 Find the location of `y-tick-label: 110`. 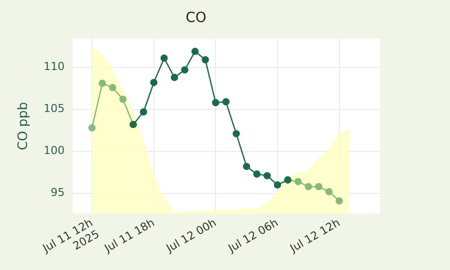

y-tick-label: 110 is located at coordinates (54, 67).